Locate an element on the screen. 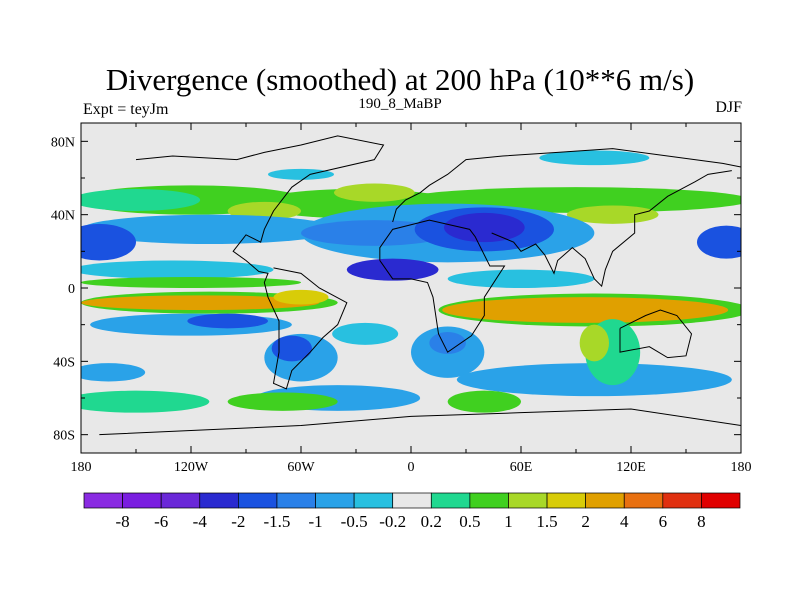  colorbar-label: -8 is located at coordinates (123, 521).